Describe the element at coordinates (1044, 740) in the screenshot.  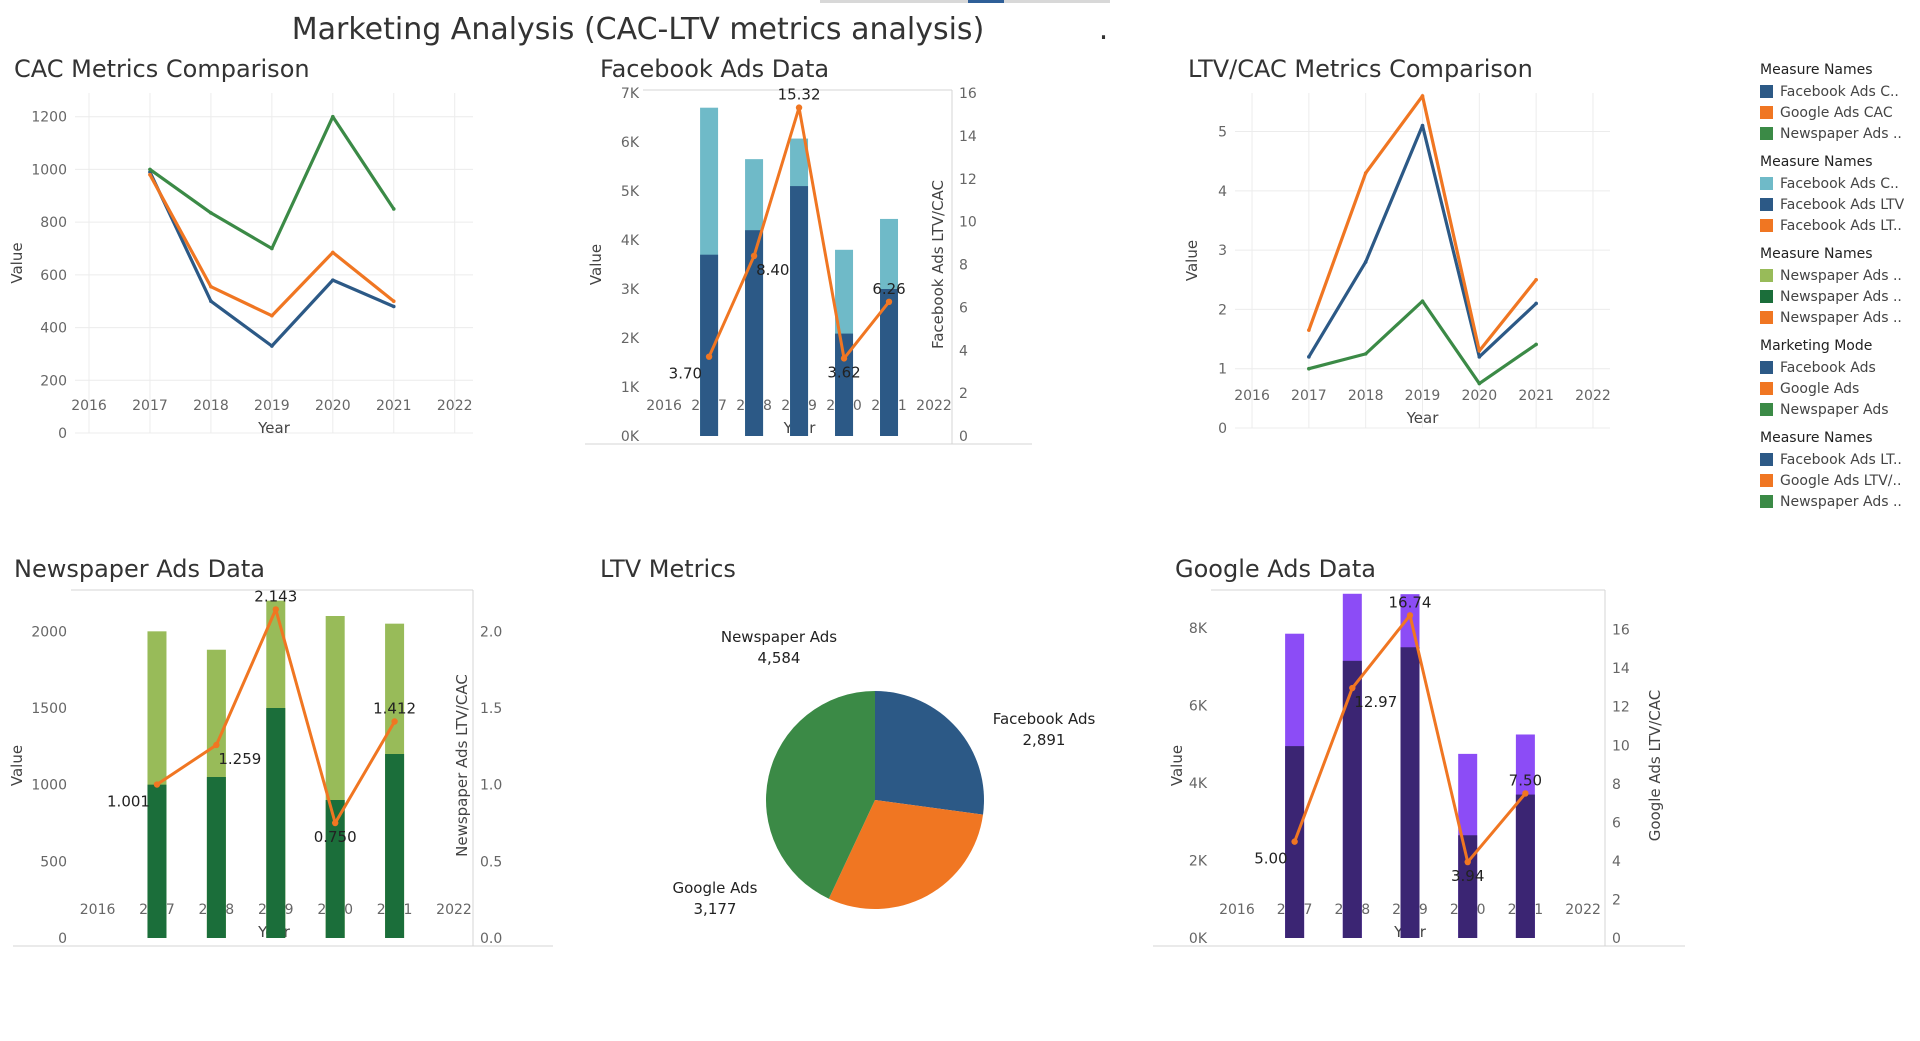
I see `pie-slice-value: 2,891` at that location.